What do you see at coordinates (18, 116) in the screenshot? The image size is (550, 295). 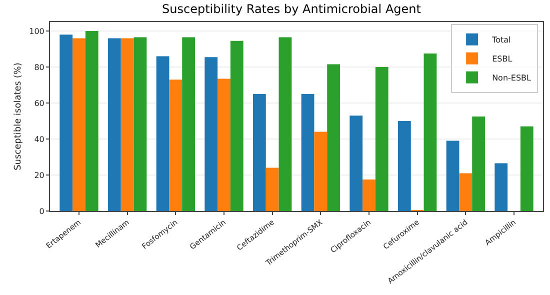 I see `y-axis-title: Susceptible isolates (%)` at bounding box center [18, 116].